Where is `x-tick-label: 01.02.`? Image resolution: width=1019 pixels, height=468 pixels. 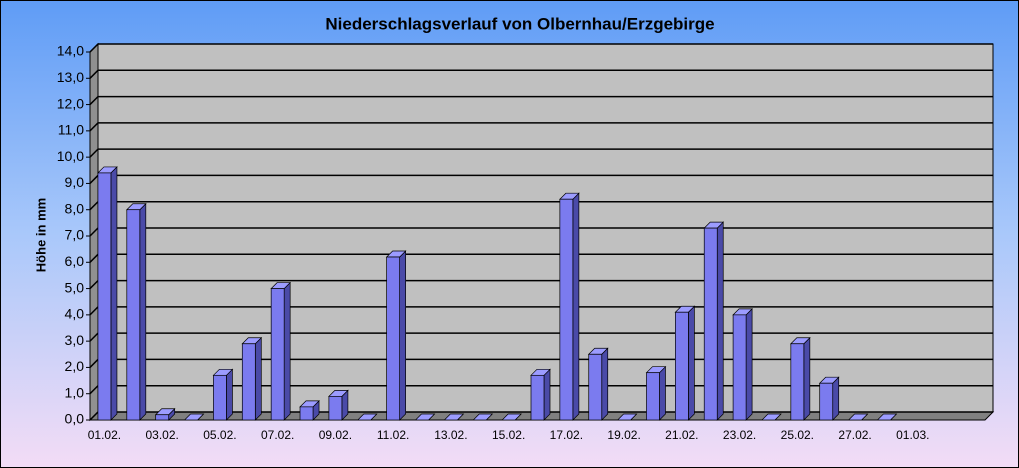
x-tick-label: 01.02. is located at coordinates (104, 435).